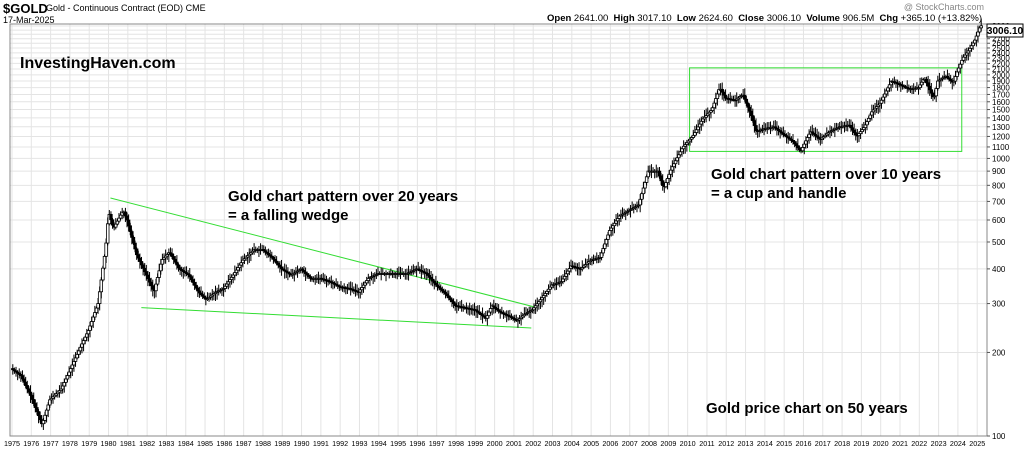  I want to click on y-tick-label: 900, so click(999, 171).